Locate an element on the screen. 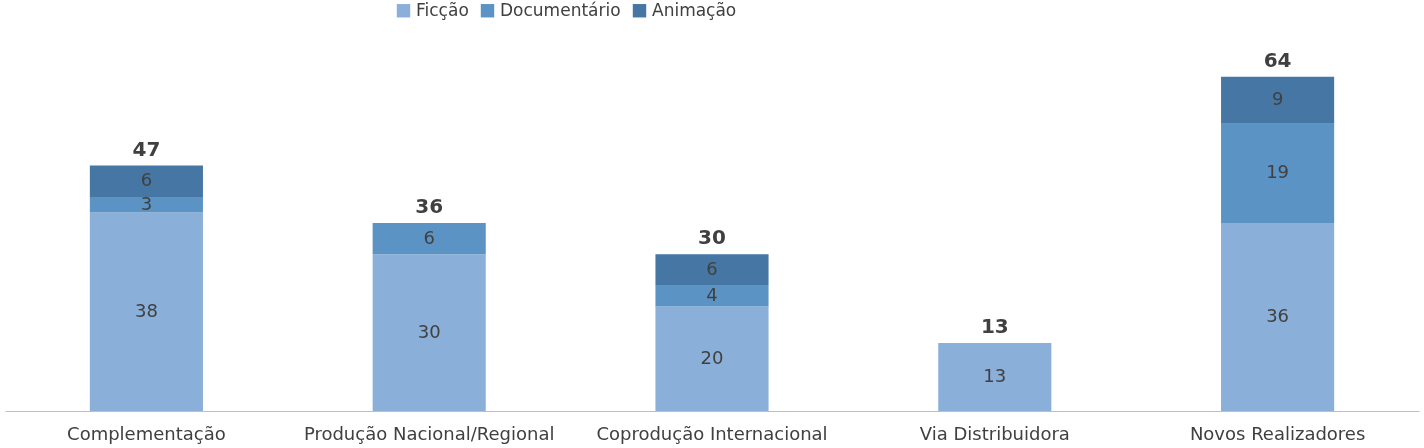 The height and width of the screenshot is (448, 1424). data-label: 19 is located at coordinates (1278, 172).